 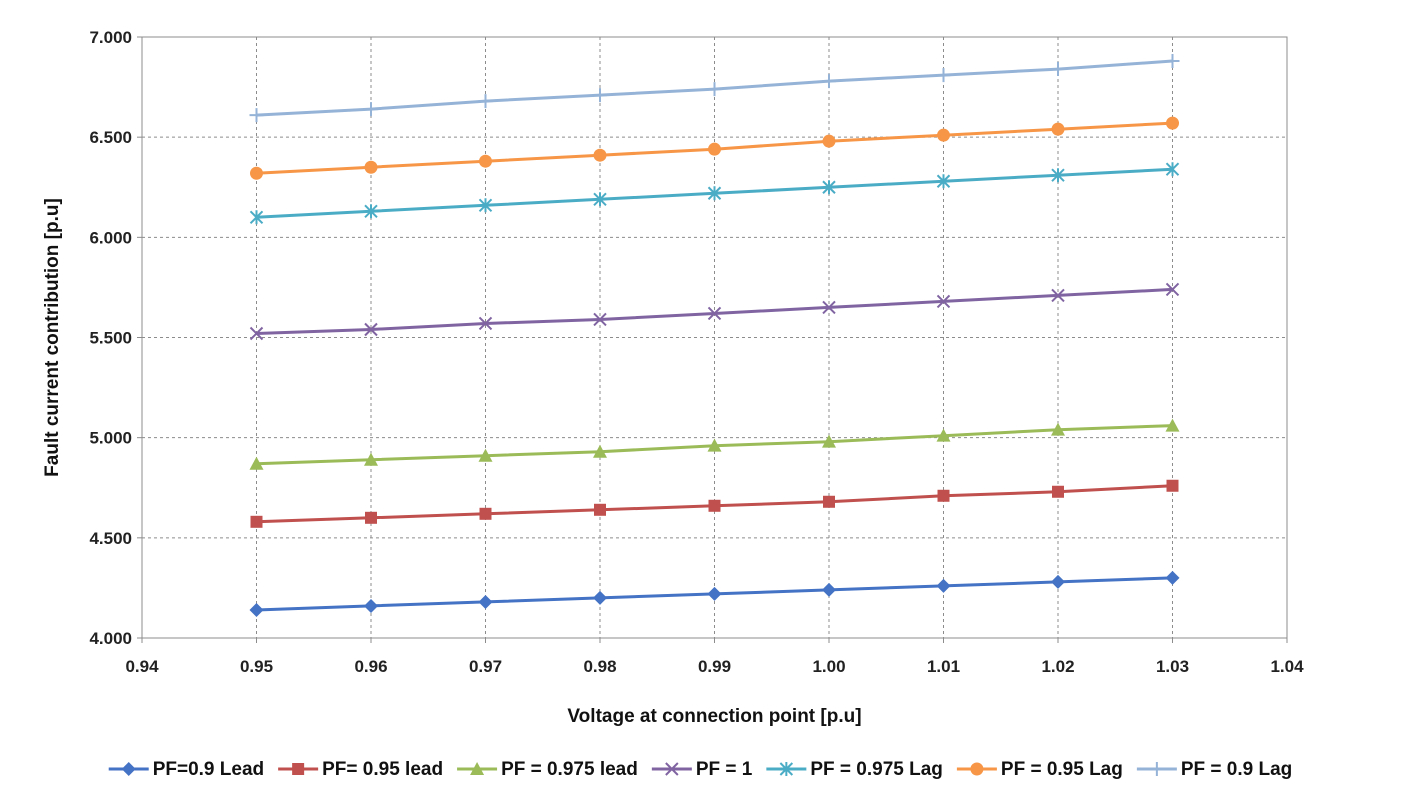 I want to click on y-tick-label: 4.000, so click(x=110, y=638).